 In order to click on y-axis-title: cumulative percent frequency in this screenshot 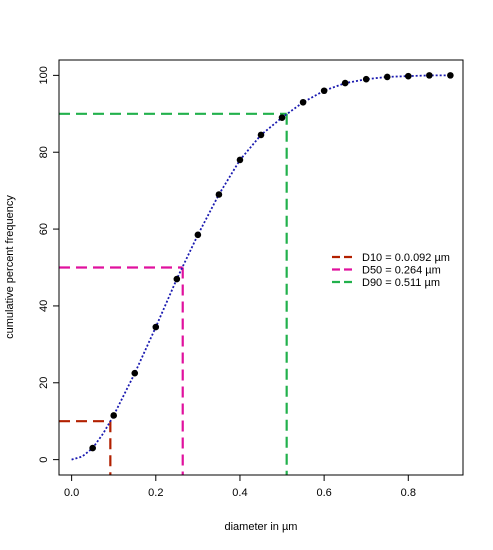, I will do `click(10, 267)`.